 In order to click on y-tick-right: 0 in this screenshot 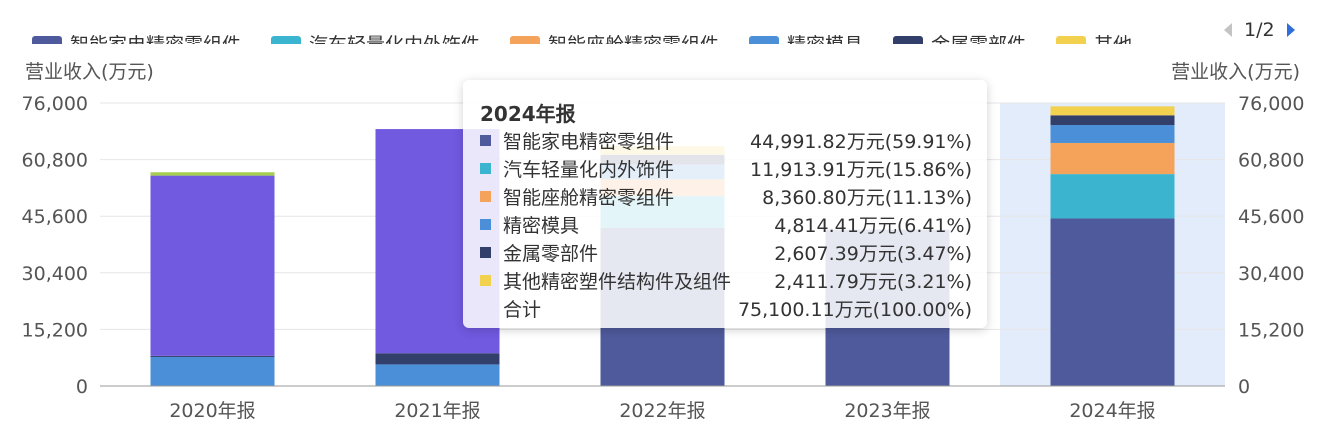, I will do `click(1244, 387)`.